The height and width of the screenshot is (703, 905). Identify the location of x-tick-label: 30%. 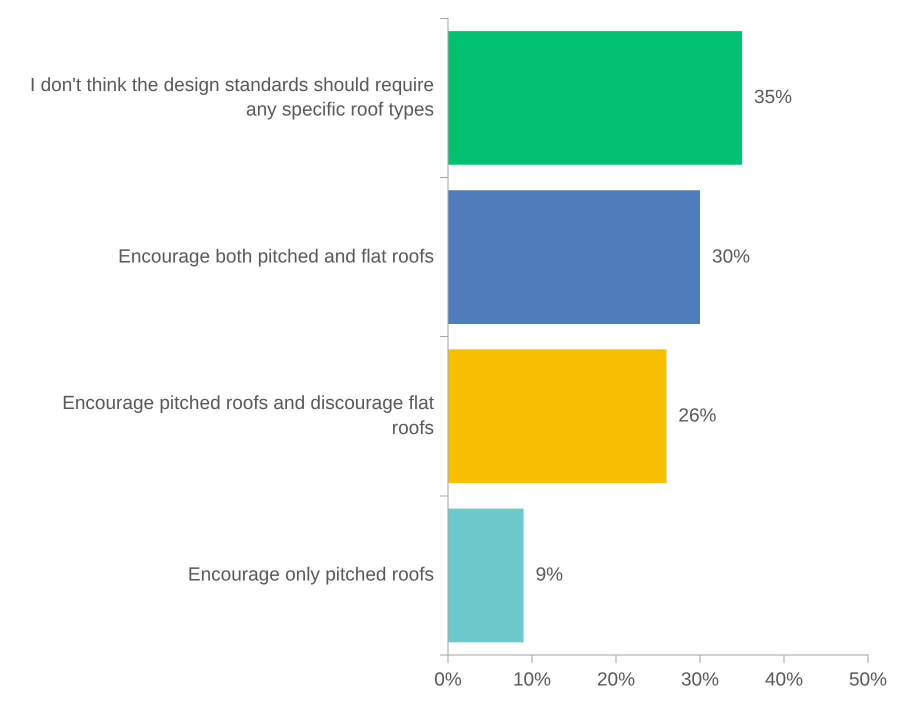
(700, 680).